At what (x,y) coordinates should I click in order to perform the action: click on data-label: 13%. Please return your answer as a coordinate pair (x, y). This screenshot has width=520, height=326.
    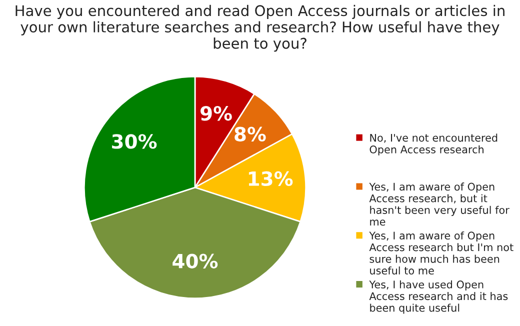
    Looking at the image, I should click on (270, 178).